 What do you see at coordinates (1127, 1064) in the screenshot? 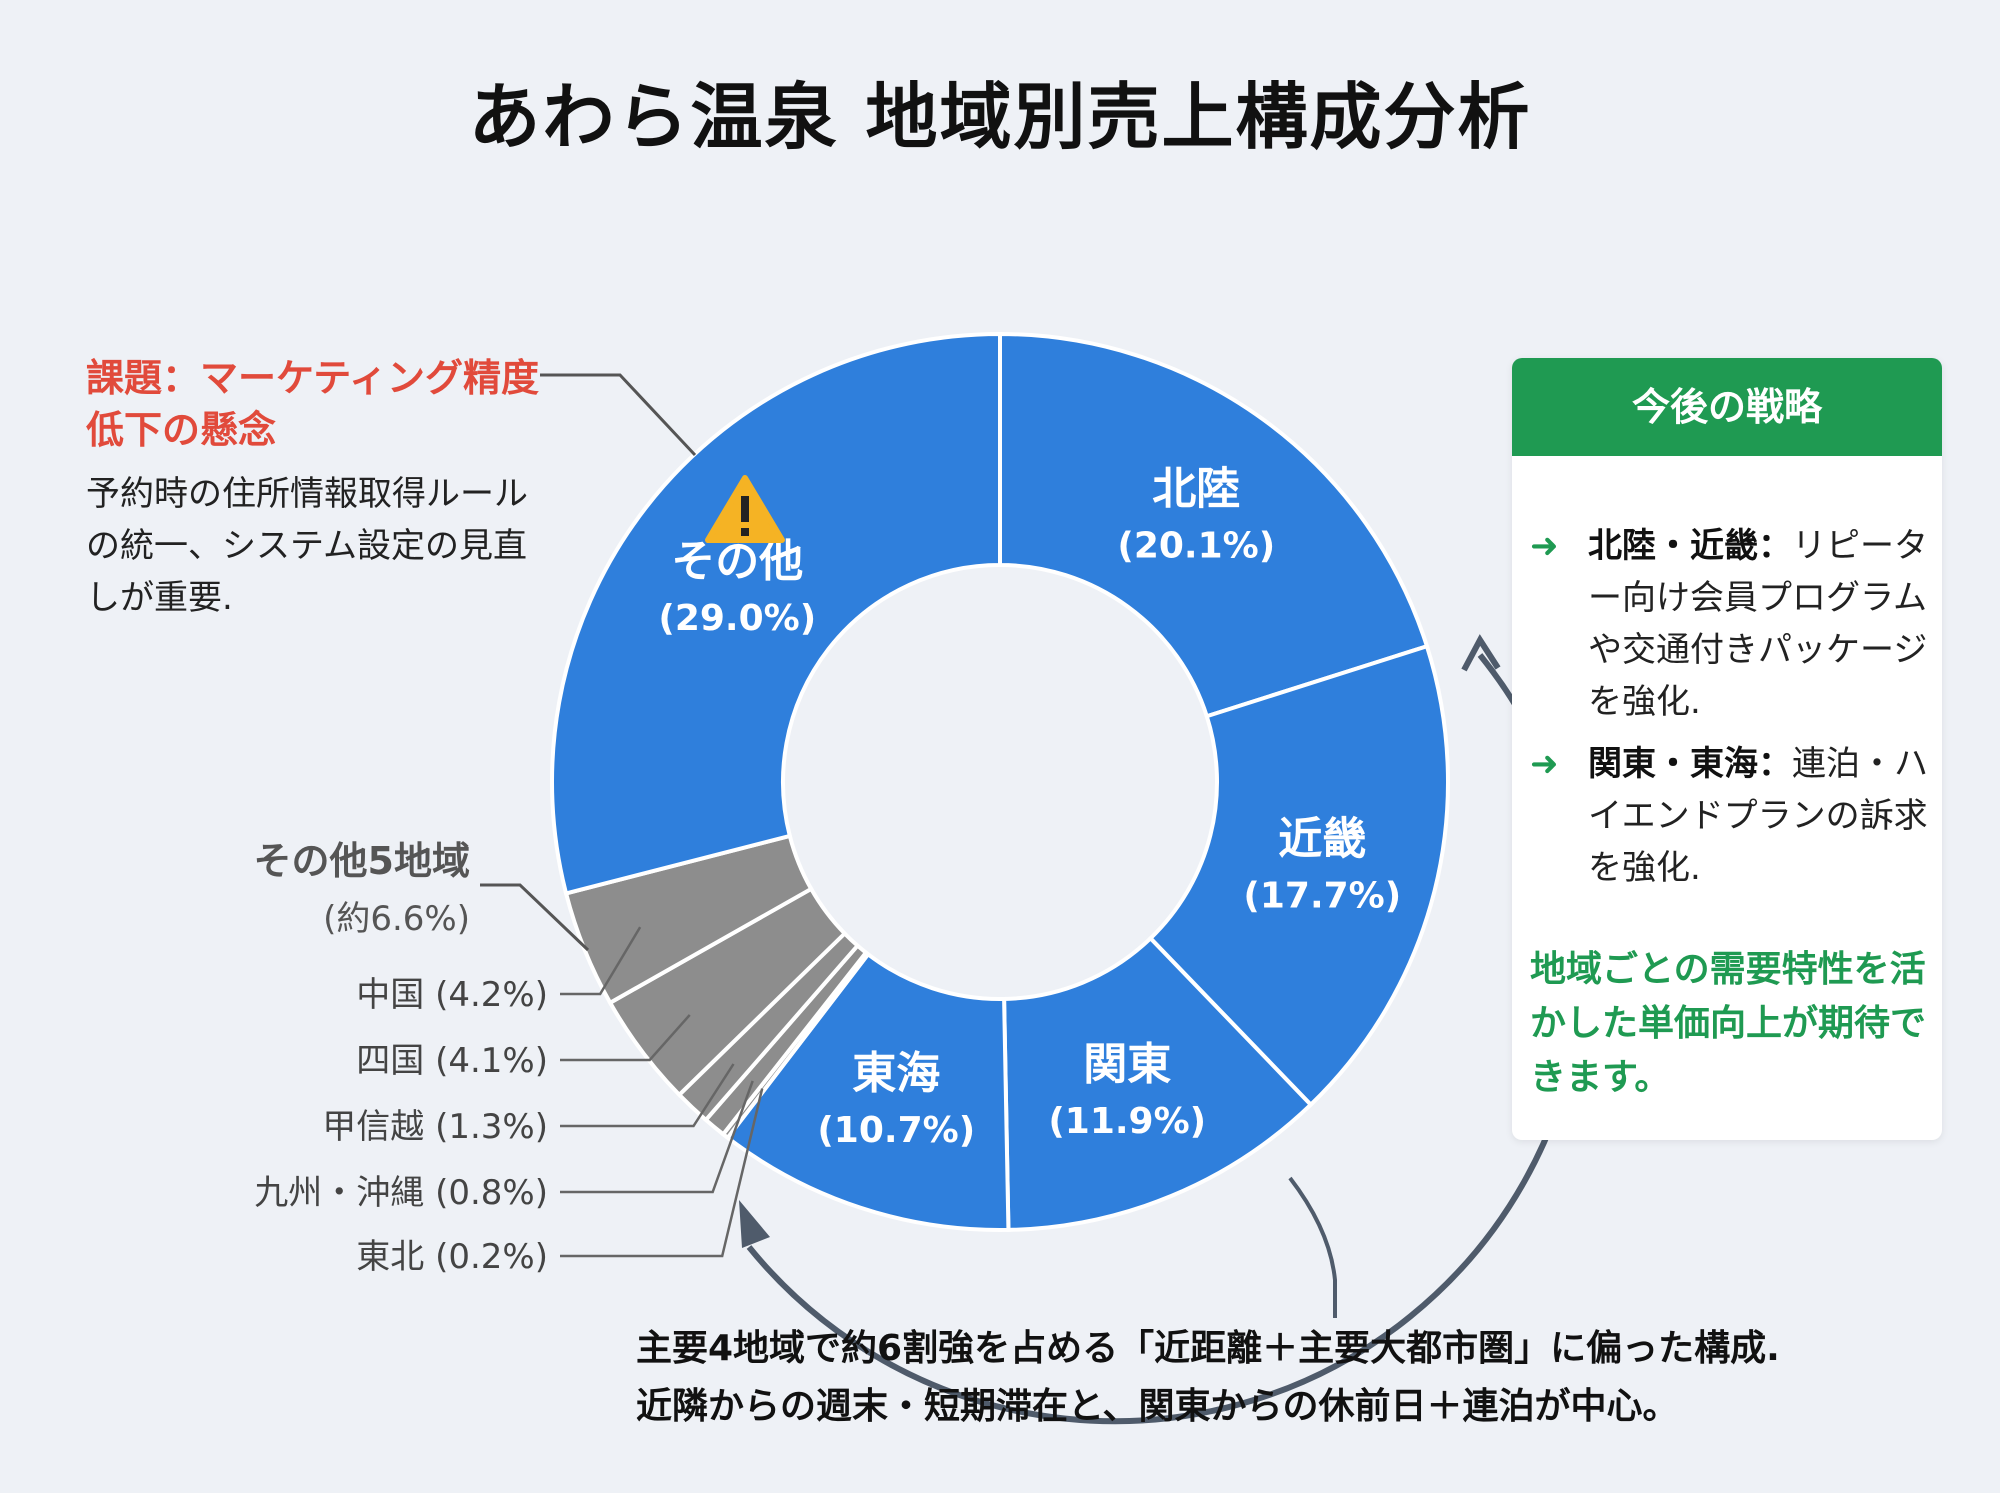
I see `slice-name-label: 関東` at bounding box center [1127, 1064].